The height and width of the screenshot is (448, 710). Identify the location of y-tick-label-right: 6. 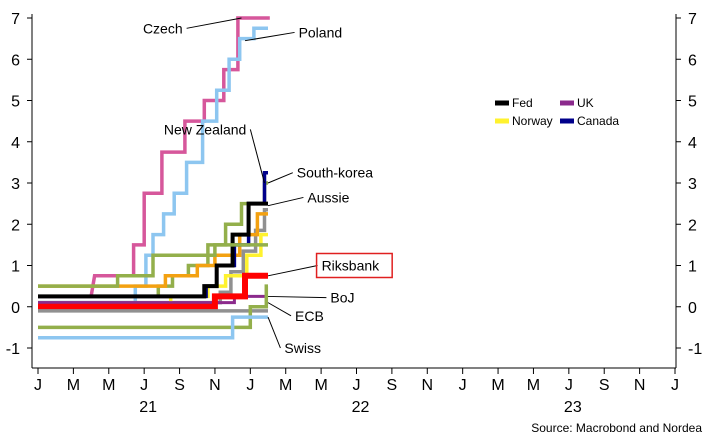
(692, 60).